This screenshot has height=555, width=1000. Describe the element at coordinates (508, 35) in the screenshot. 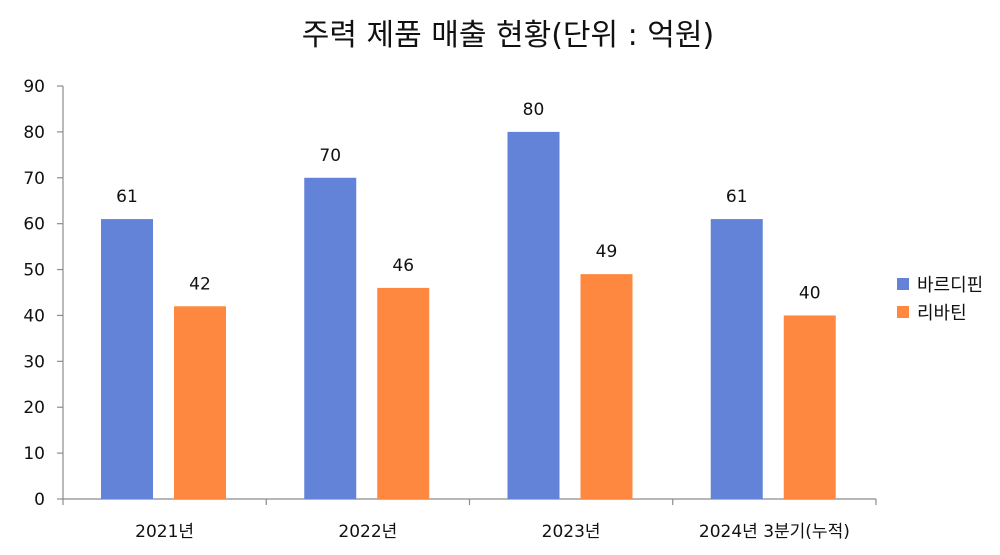

I see `chart-title: 주력 제품 매출 현황(단위 : 억원)` at that location.